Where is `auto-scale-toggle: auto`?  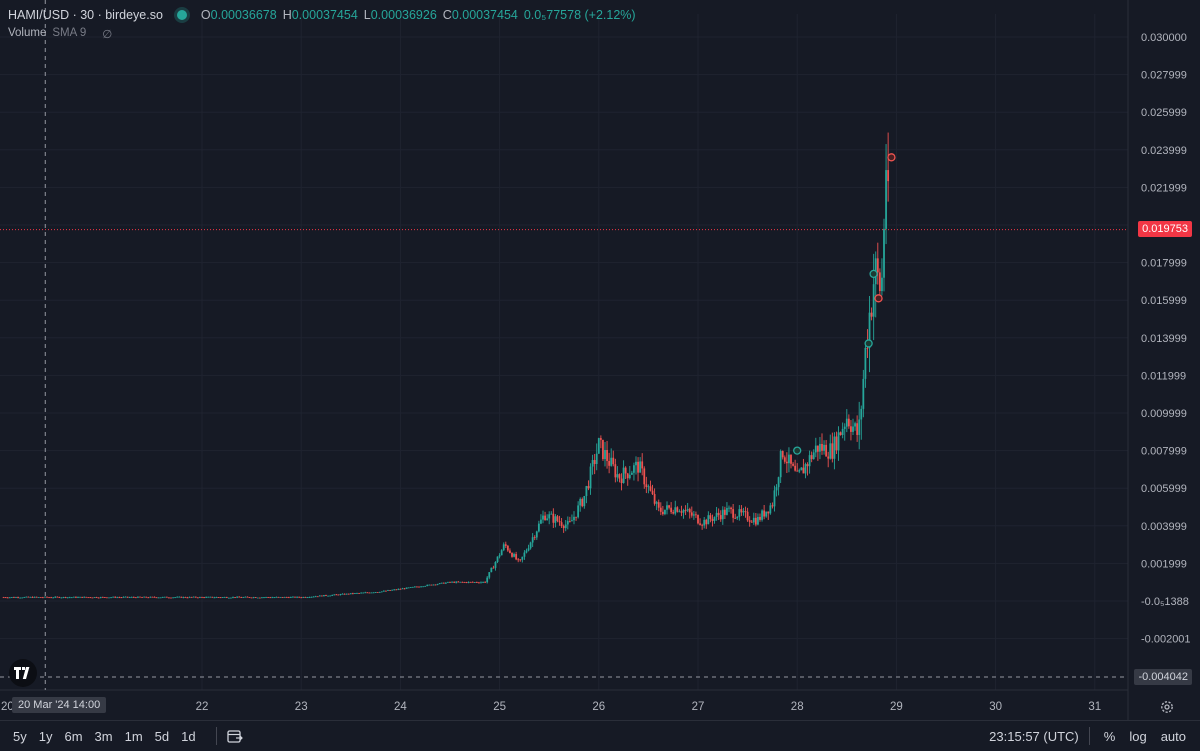 auto-scale-toggle: auto is located at coordinates (1173, 736).